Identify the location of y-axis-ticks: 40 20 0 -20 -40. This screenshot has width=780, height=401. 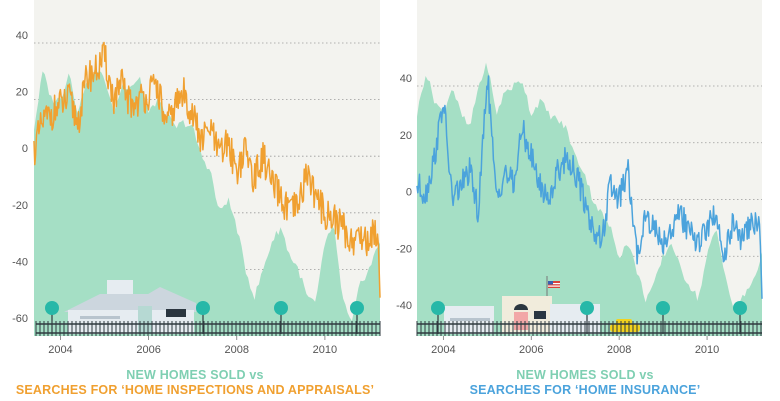
(404, 192).